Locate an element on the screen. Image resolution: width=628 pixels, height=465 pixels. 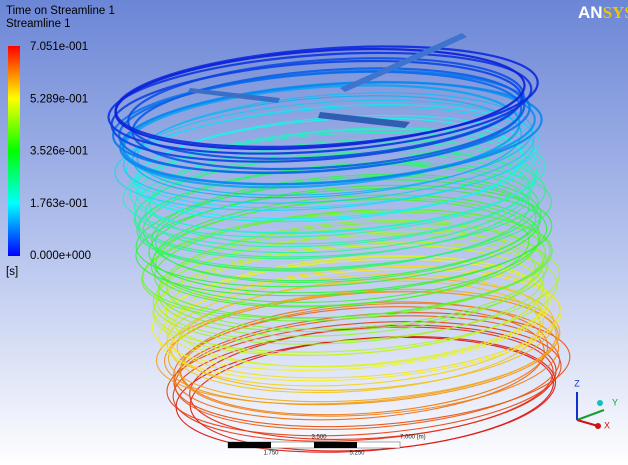
scale-label: 7.000 (m) is located at coordinates (413, 438).